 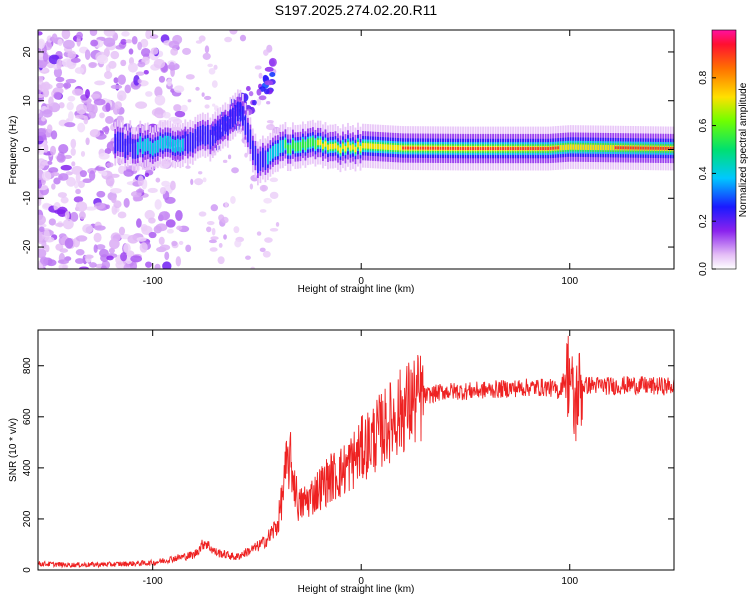 What do you see at coordinates (356, 589) in the screenshot?
I see `snr-xlabel: Height of straight line (km)` at bounding box center [356, 589].